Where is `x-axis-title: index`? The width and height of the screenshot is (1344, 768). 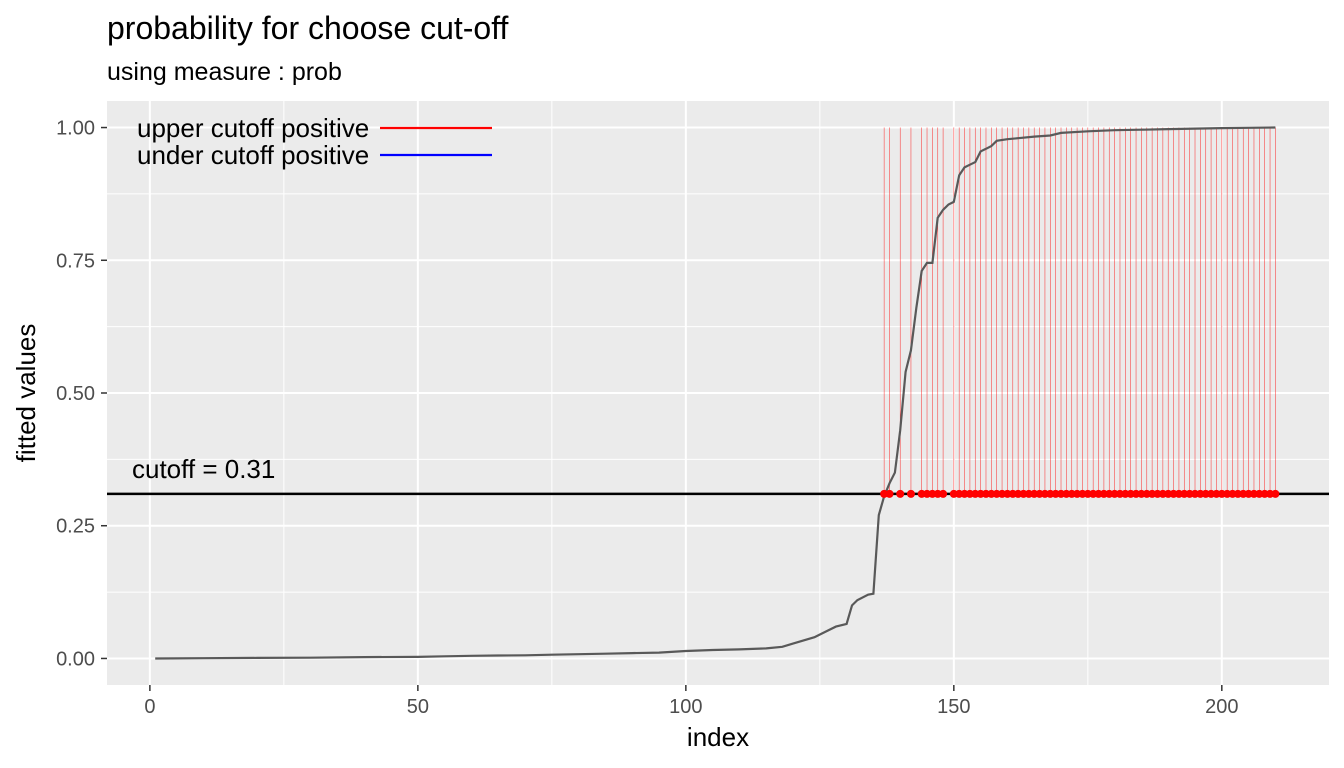 x-axis-title: index is located at coordinates (718, 737).